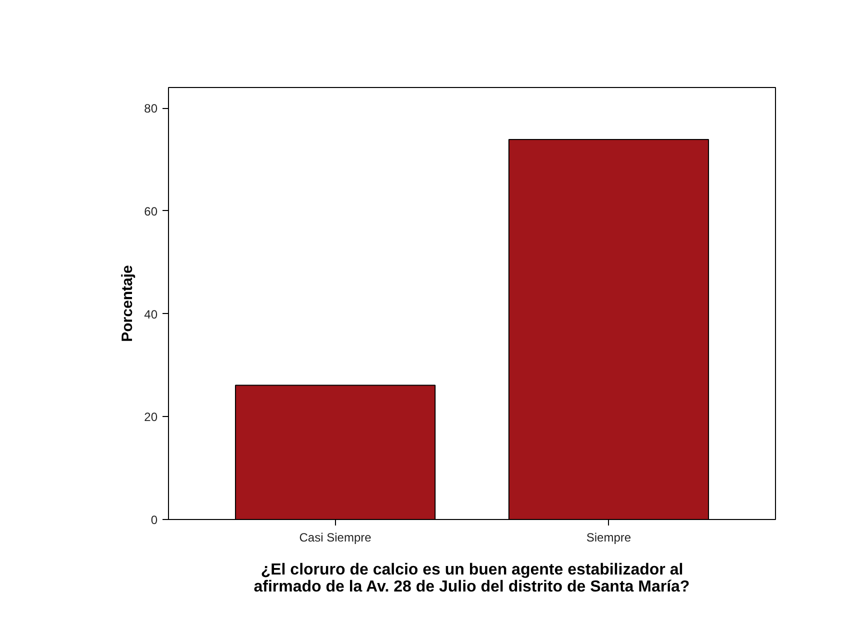  What do you see at coordinates (151, 109) in the screenshot?
I see `y-tick-label: 80` at bounding box center [151, 109].